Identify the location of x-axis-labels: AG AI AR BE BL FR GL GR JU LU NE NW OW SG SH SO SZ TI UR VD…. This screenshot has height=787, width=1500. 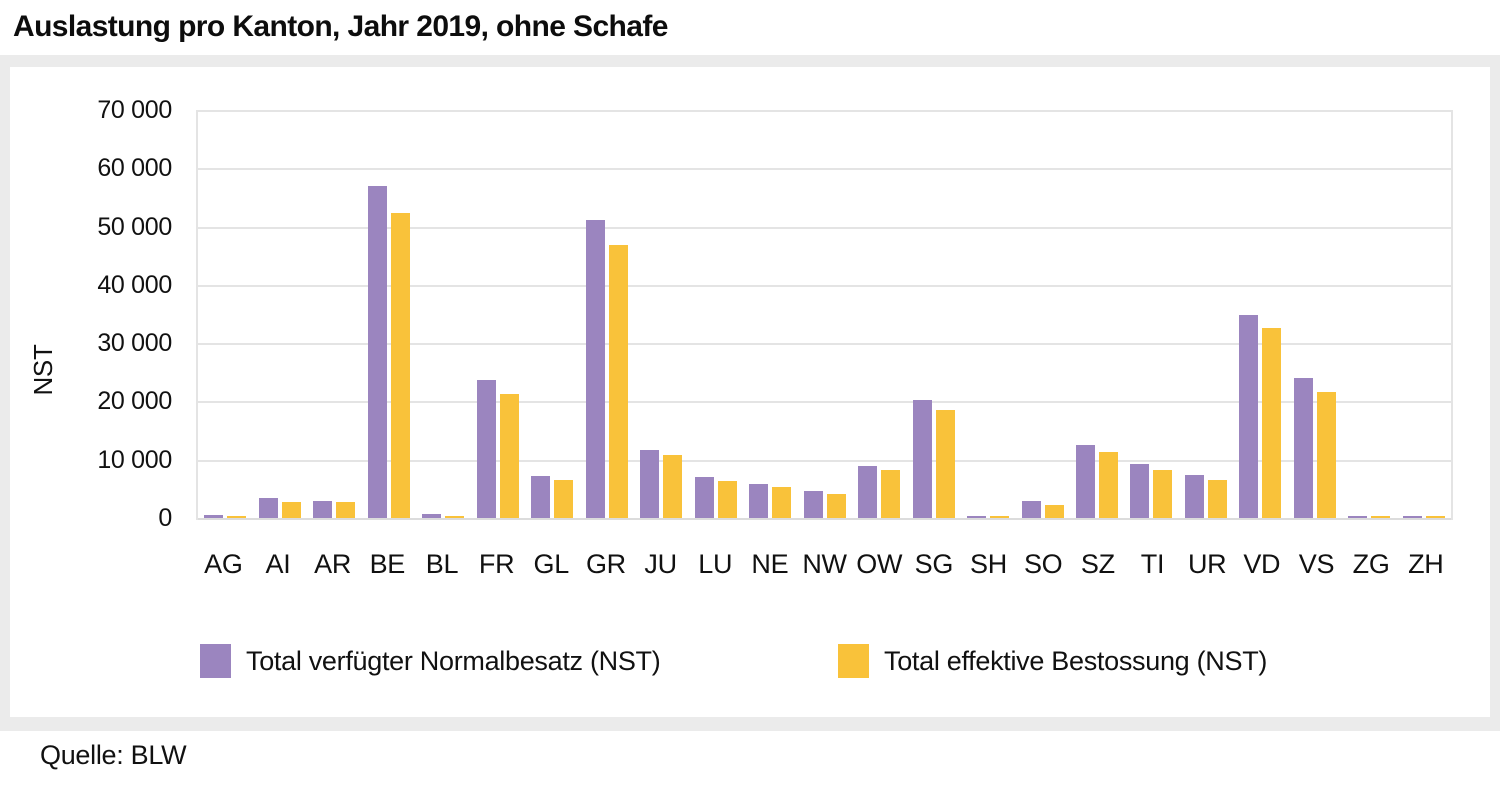
(824, 564).